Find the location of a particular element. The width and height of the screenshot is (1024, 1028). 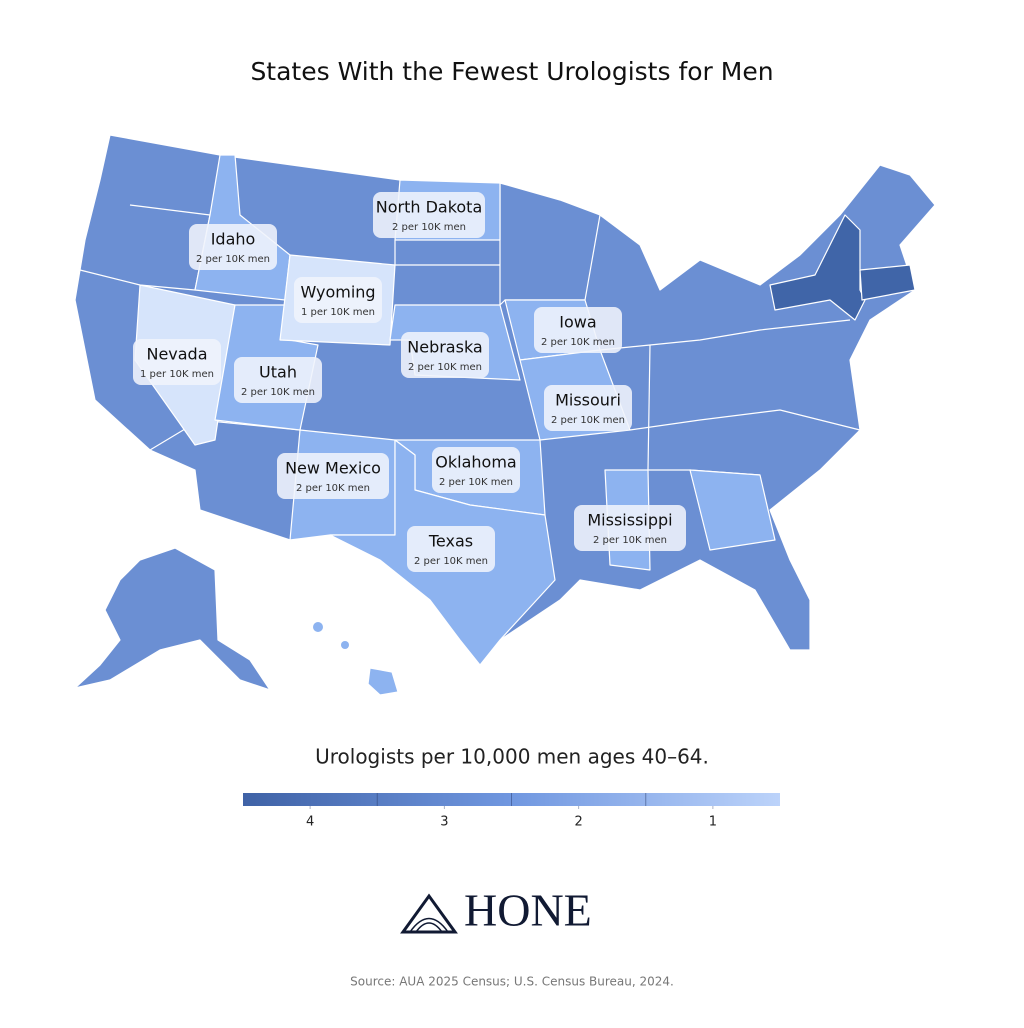

legend-tick-label: 2 is located at coordinates (578, 822).